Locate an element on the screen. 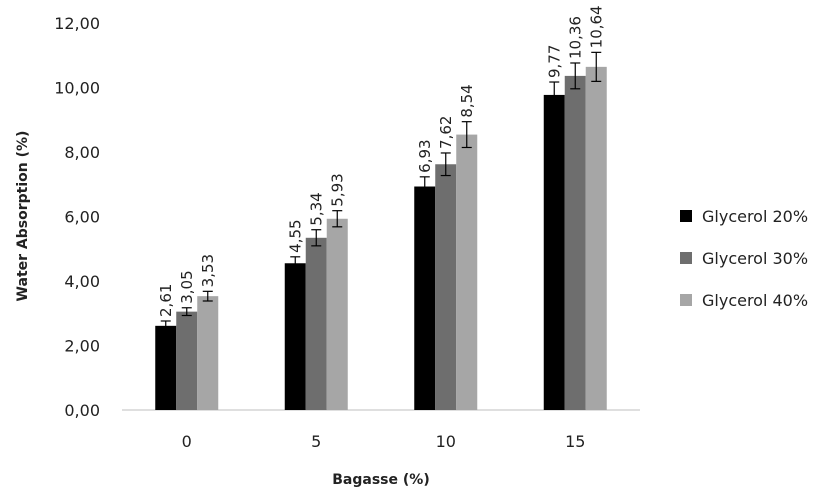  y-tick-label: 6,00 is located at coordinates (82, 217).